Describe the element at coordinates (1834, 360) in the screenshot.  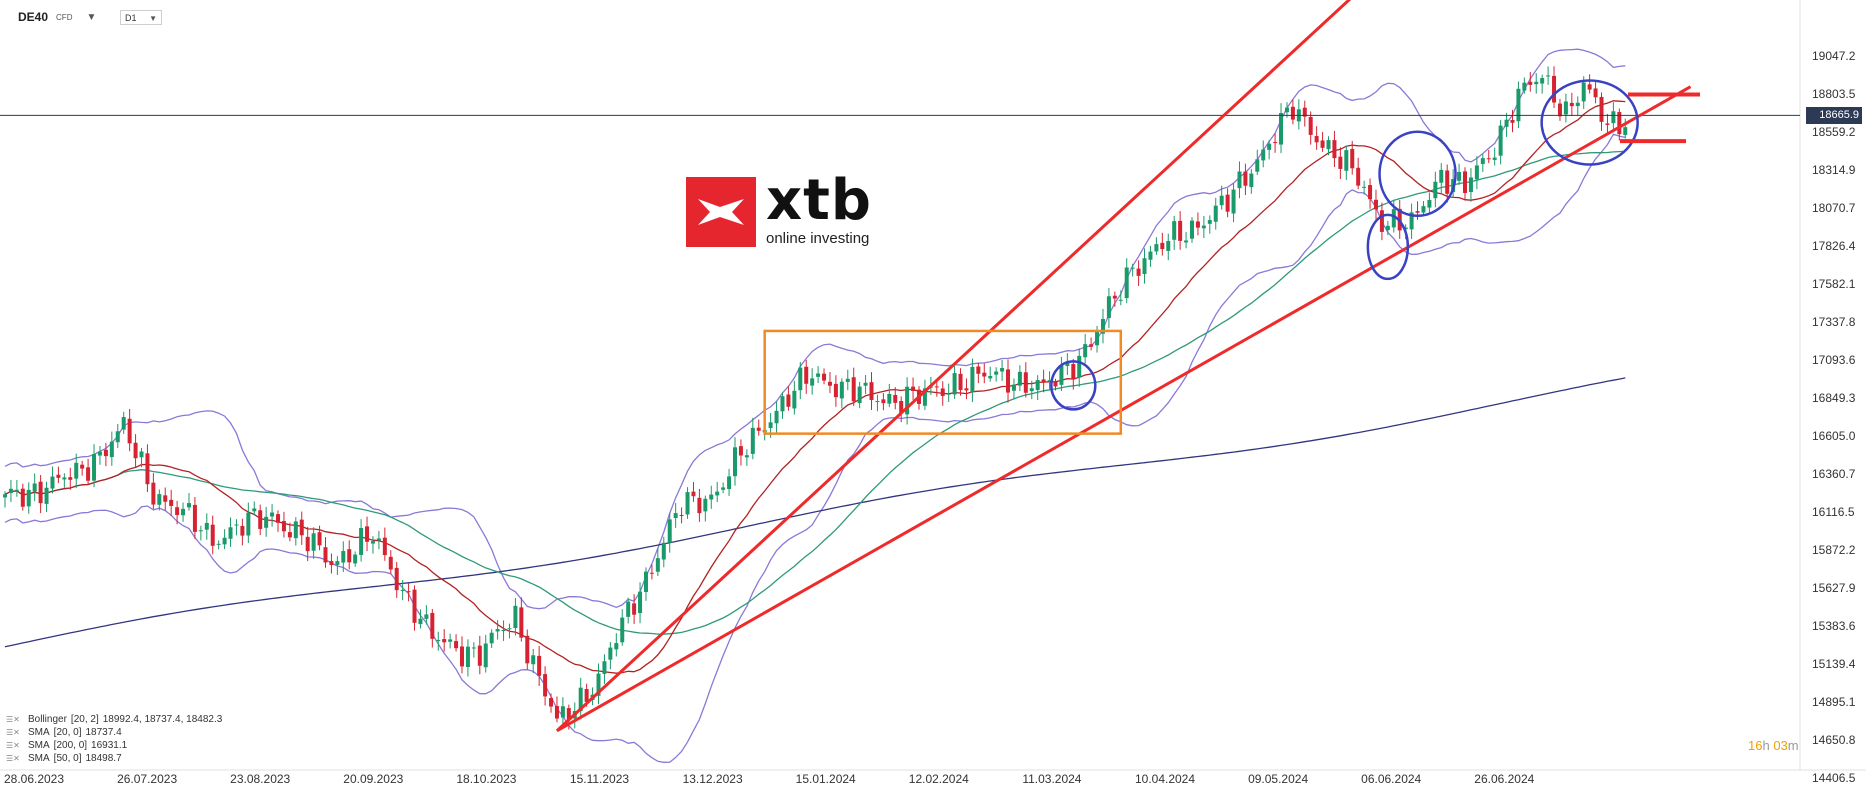
I see `y-tick-label: 17093.6` at that location.